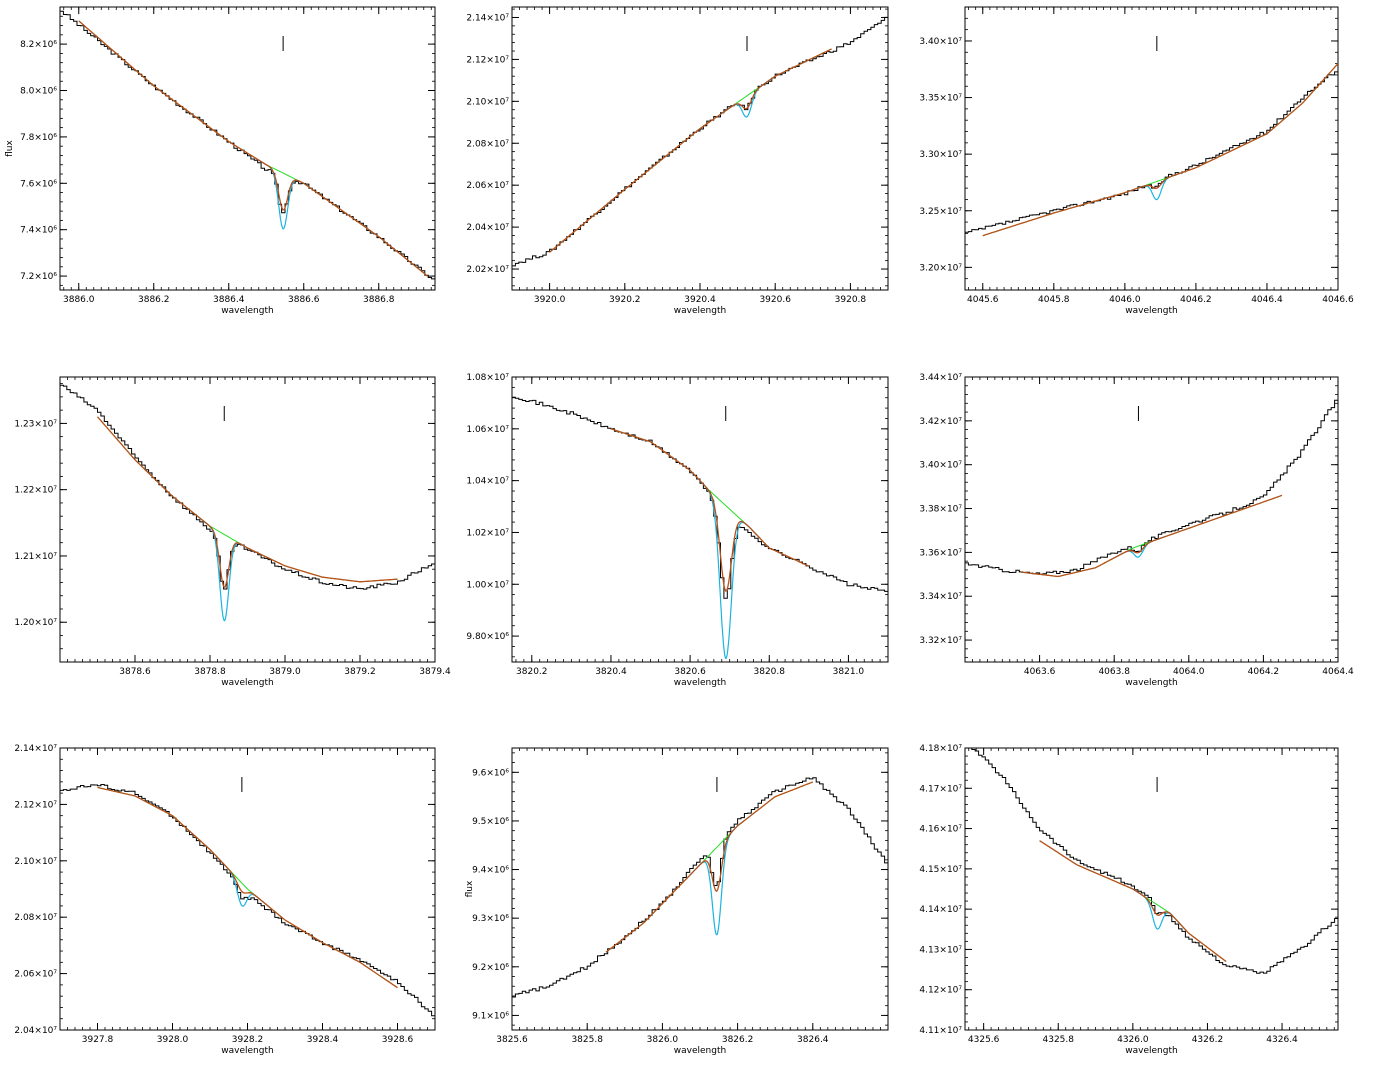 This screenshot has height=1068, width=1381. I want to click on x-tick-label: 3920.6, so click(775, 300).